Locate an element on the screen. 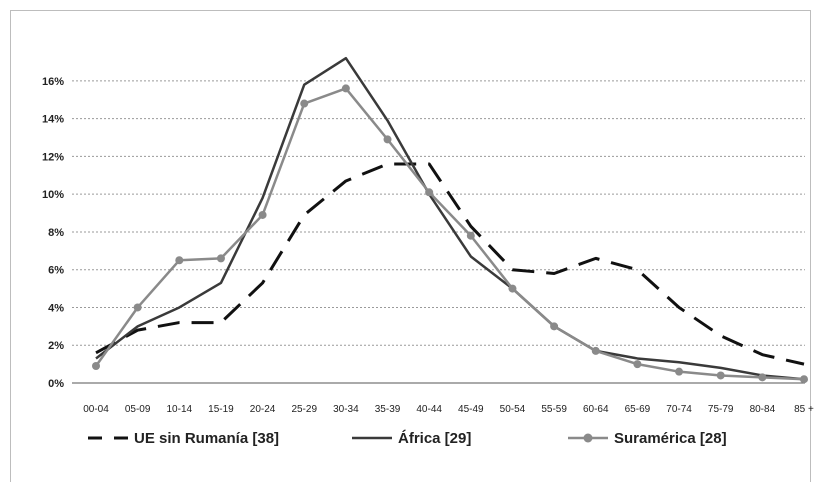 The width and height of the screenshot is (823, 484). x-tick-label: 10-14 is located at coordinates (180, 409).